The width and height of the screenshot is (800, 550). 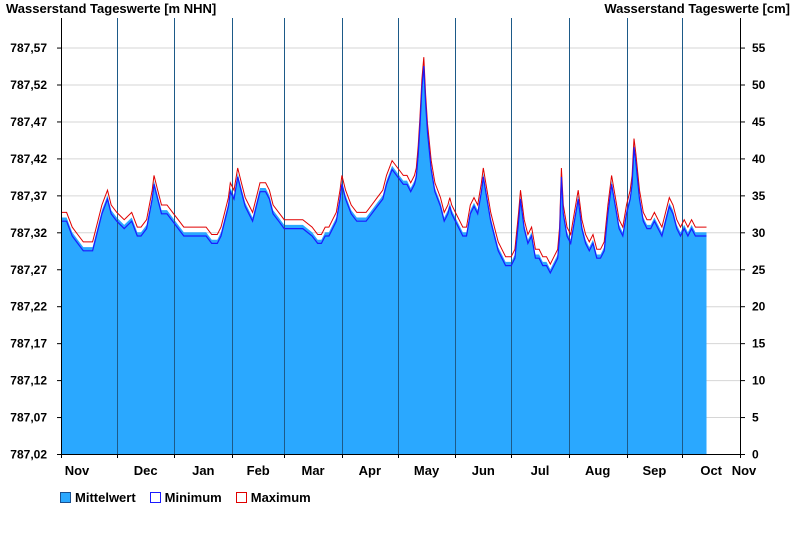 I want to click on legend-item-minimum: Minimum, so click(x=185, y=497).